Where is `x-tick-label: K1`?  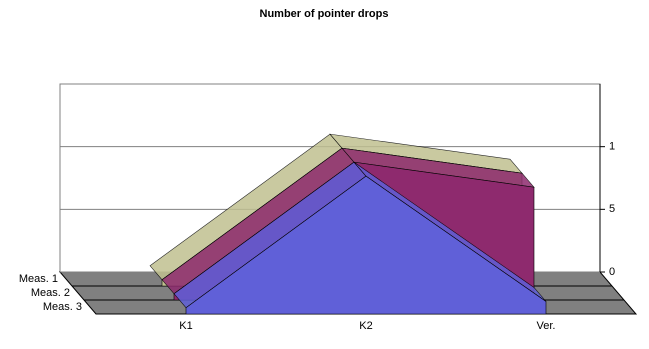
x-tick-label: K1 is located at coordinates (185, 326).